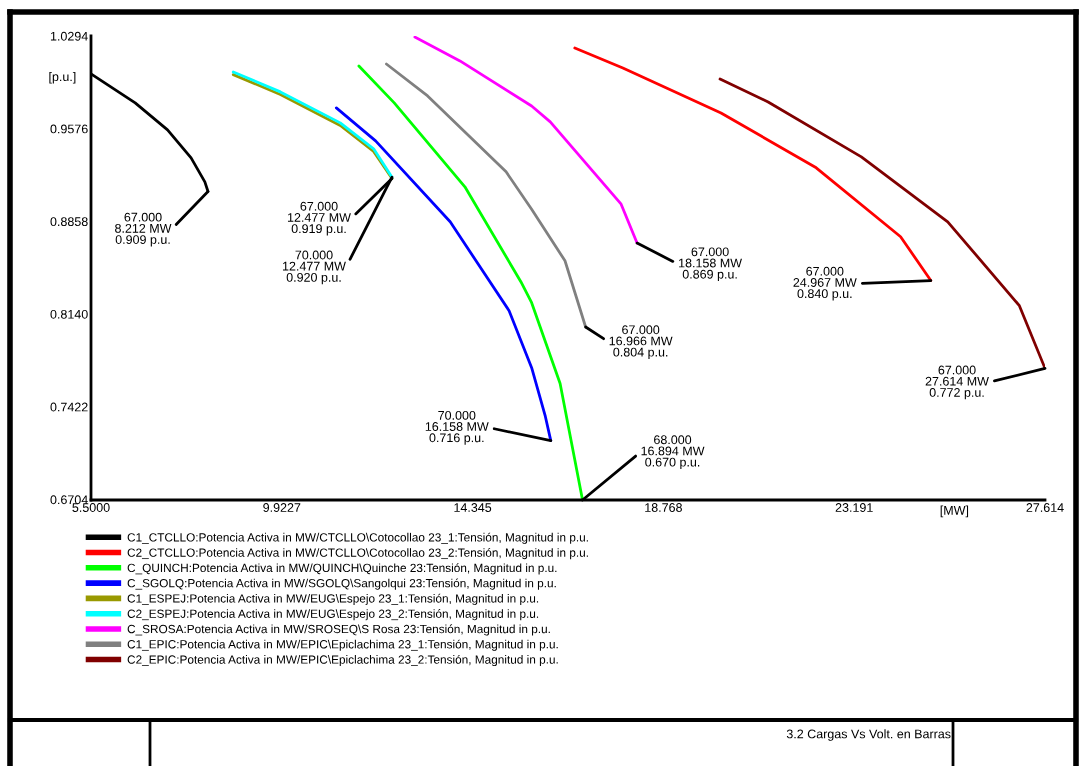 The width and height of the screenshot is (1080, 766). What do you see at coordinates (357, 554) in the screenshot?
I see `legend-label: C2_CTCLLO:Potencia Activa in MW/CTCLLO\Cotocollao 23_2:Tensión, Magnitud in p.u.` at bounding box center [357, 554].